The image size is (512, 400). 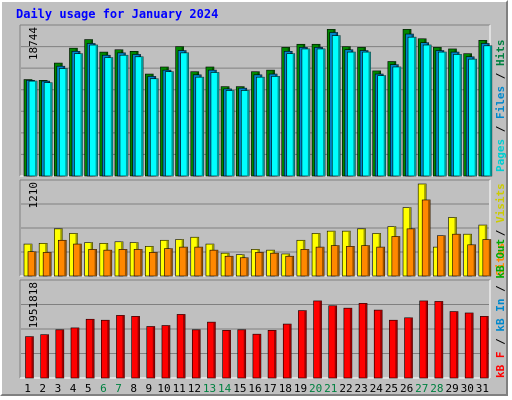 What do you see at coordinates (406, 388) in the screenshot?
I see `x-tick-label: 26` at bounding box center [406, 388].